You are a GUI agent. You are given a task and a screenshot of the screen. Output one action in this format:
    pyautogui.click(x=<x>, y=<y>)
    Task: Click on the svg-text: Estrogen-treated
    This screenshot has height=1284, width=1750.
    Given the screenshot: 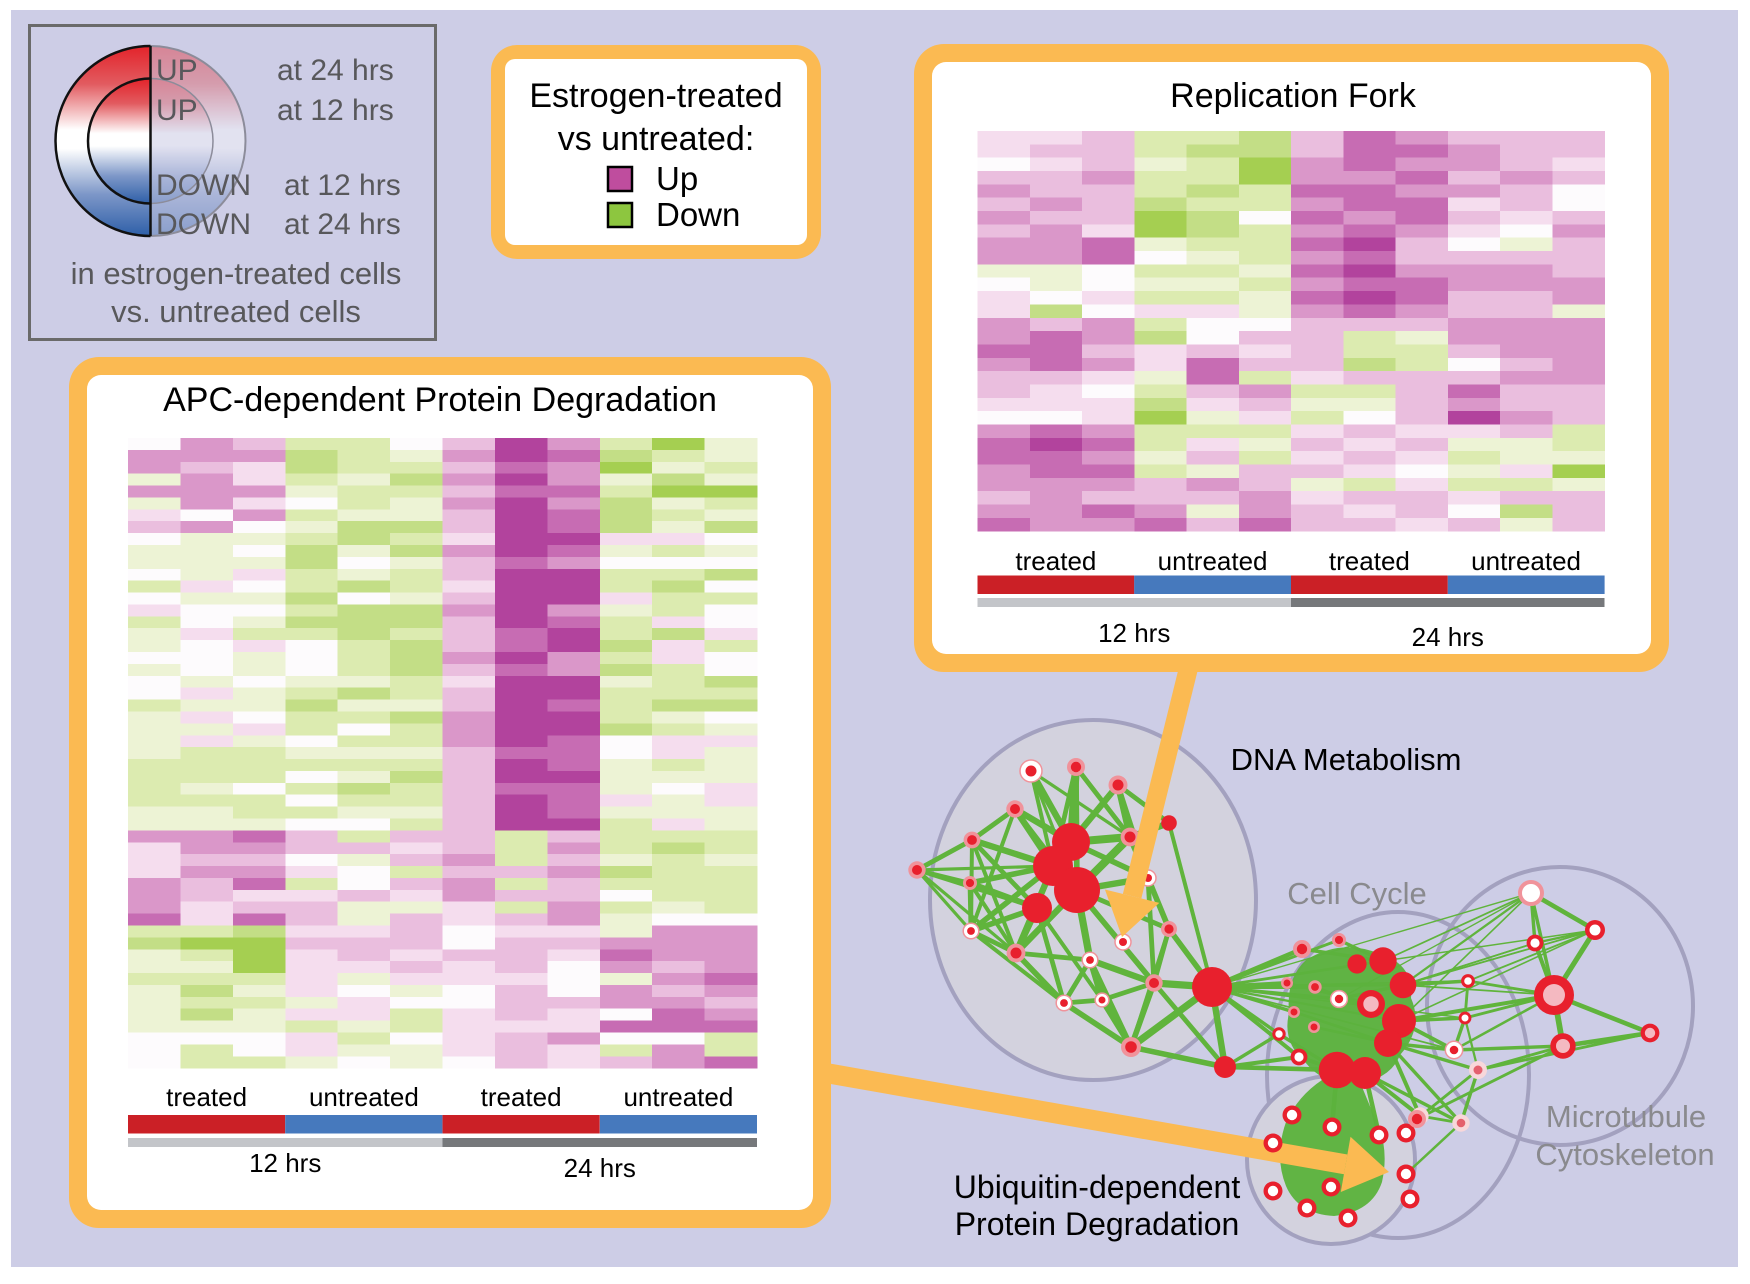 What is the action you would take?
    pyautogui.click(x=655, y=96)
    